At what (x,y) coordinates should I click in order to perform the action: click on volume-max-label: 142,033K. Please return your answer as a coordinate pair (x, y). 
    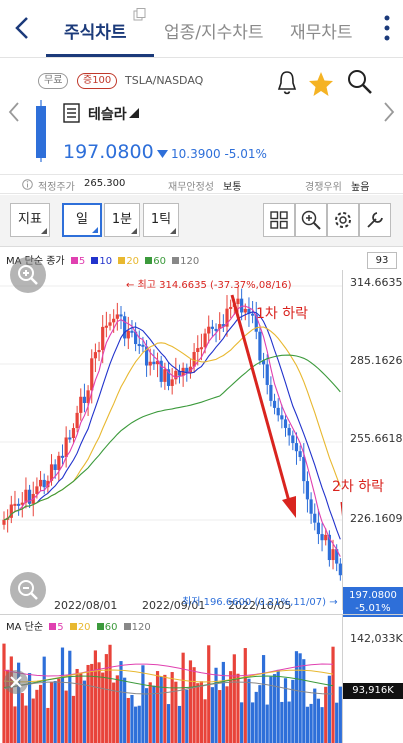
    Looking at the image, I should click on (376, 638).